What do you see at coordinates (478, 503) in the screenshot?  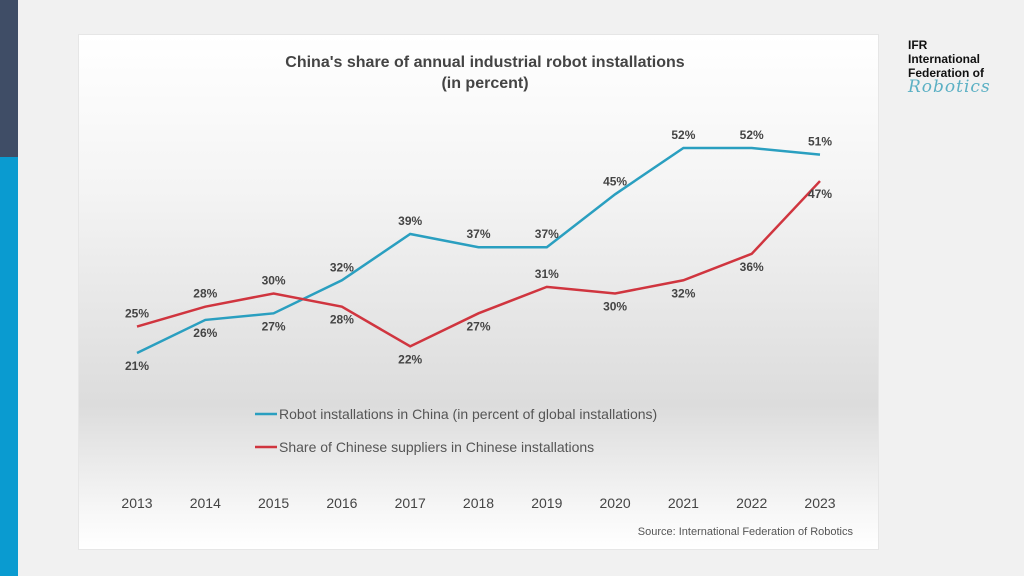 I see `x-tick-label: 2018` at bounding box center [478, 503].